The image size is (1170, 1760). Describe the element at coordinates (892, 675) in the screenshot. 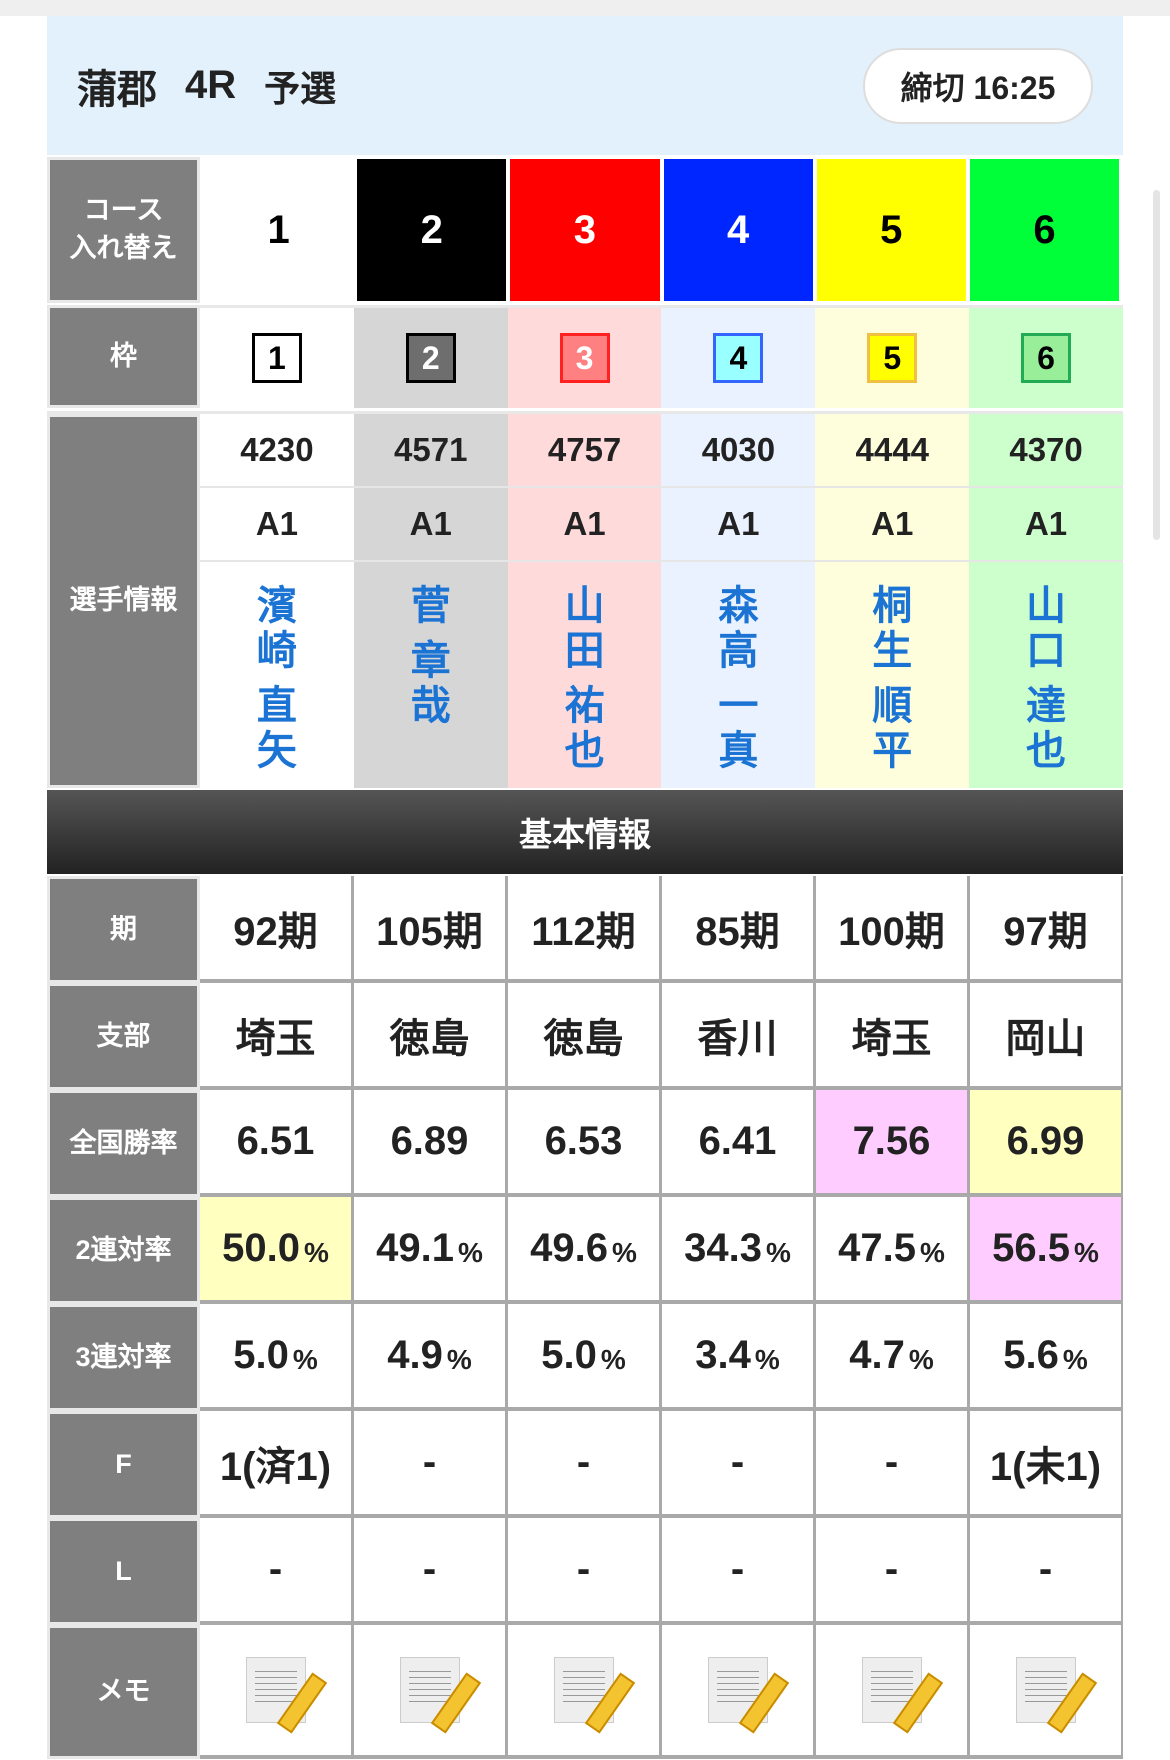

I see `player-name-link: 桐生順平` at that location.